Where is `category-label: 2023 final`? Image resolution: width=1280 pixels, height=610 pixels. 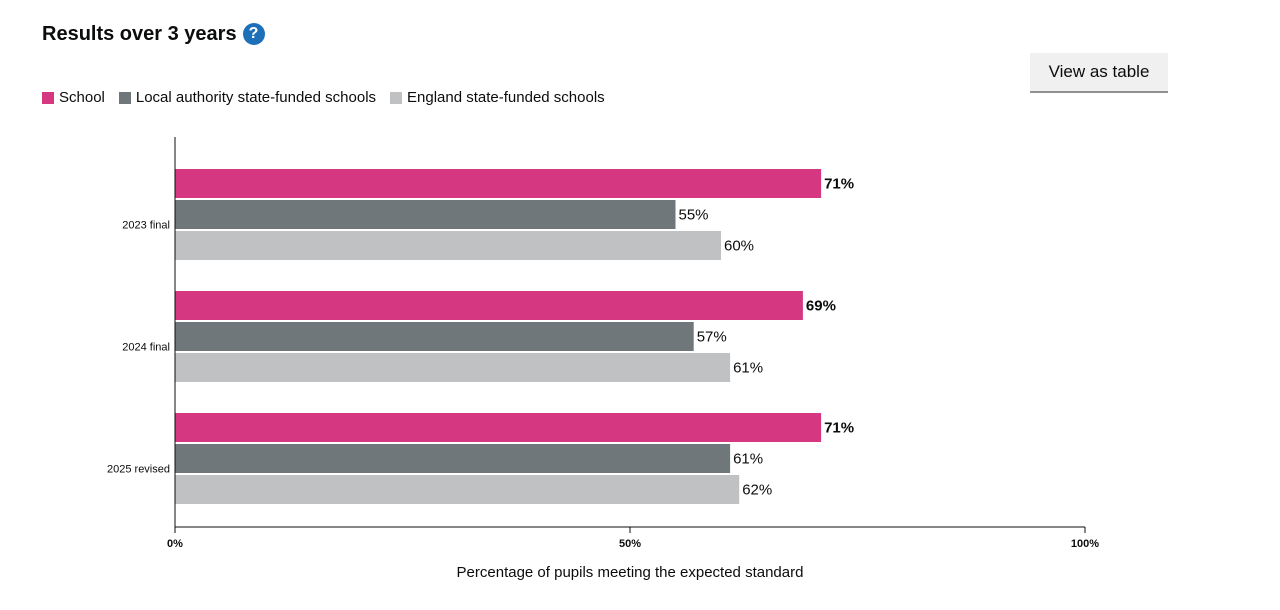
category-label: 2023 final is located at coordinates (146, 226).